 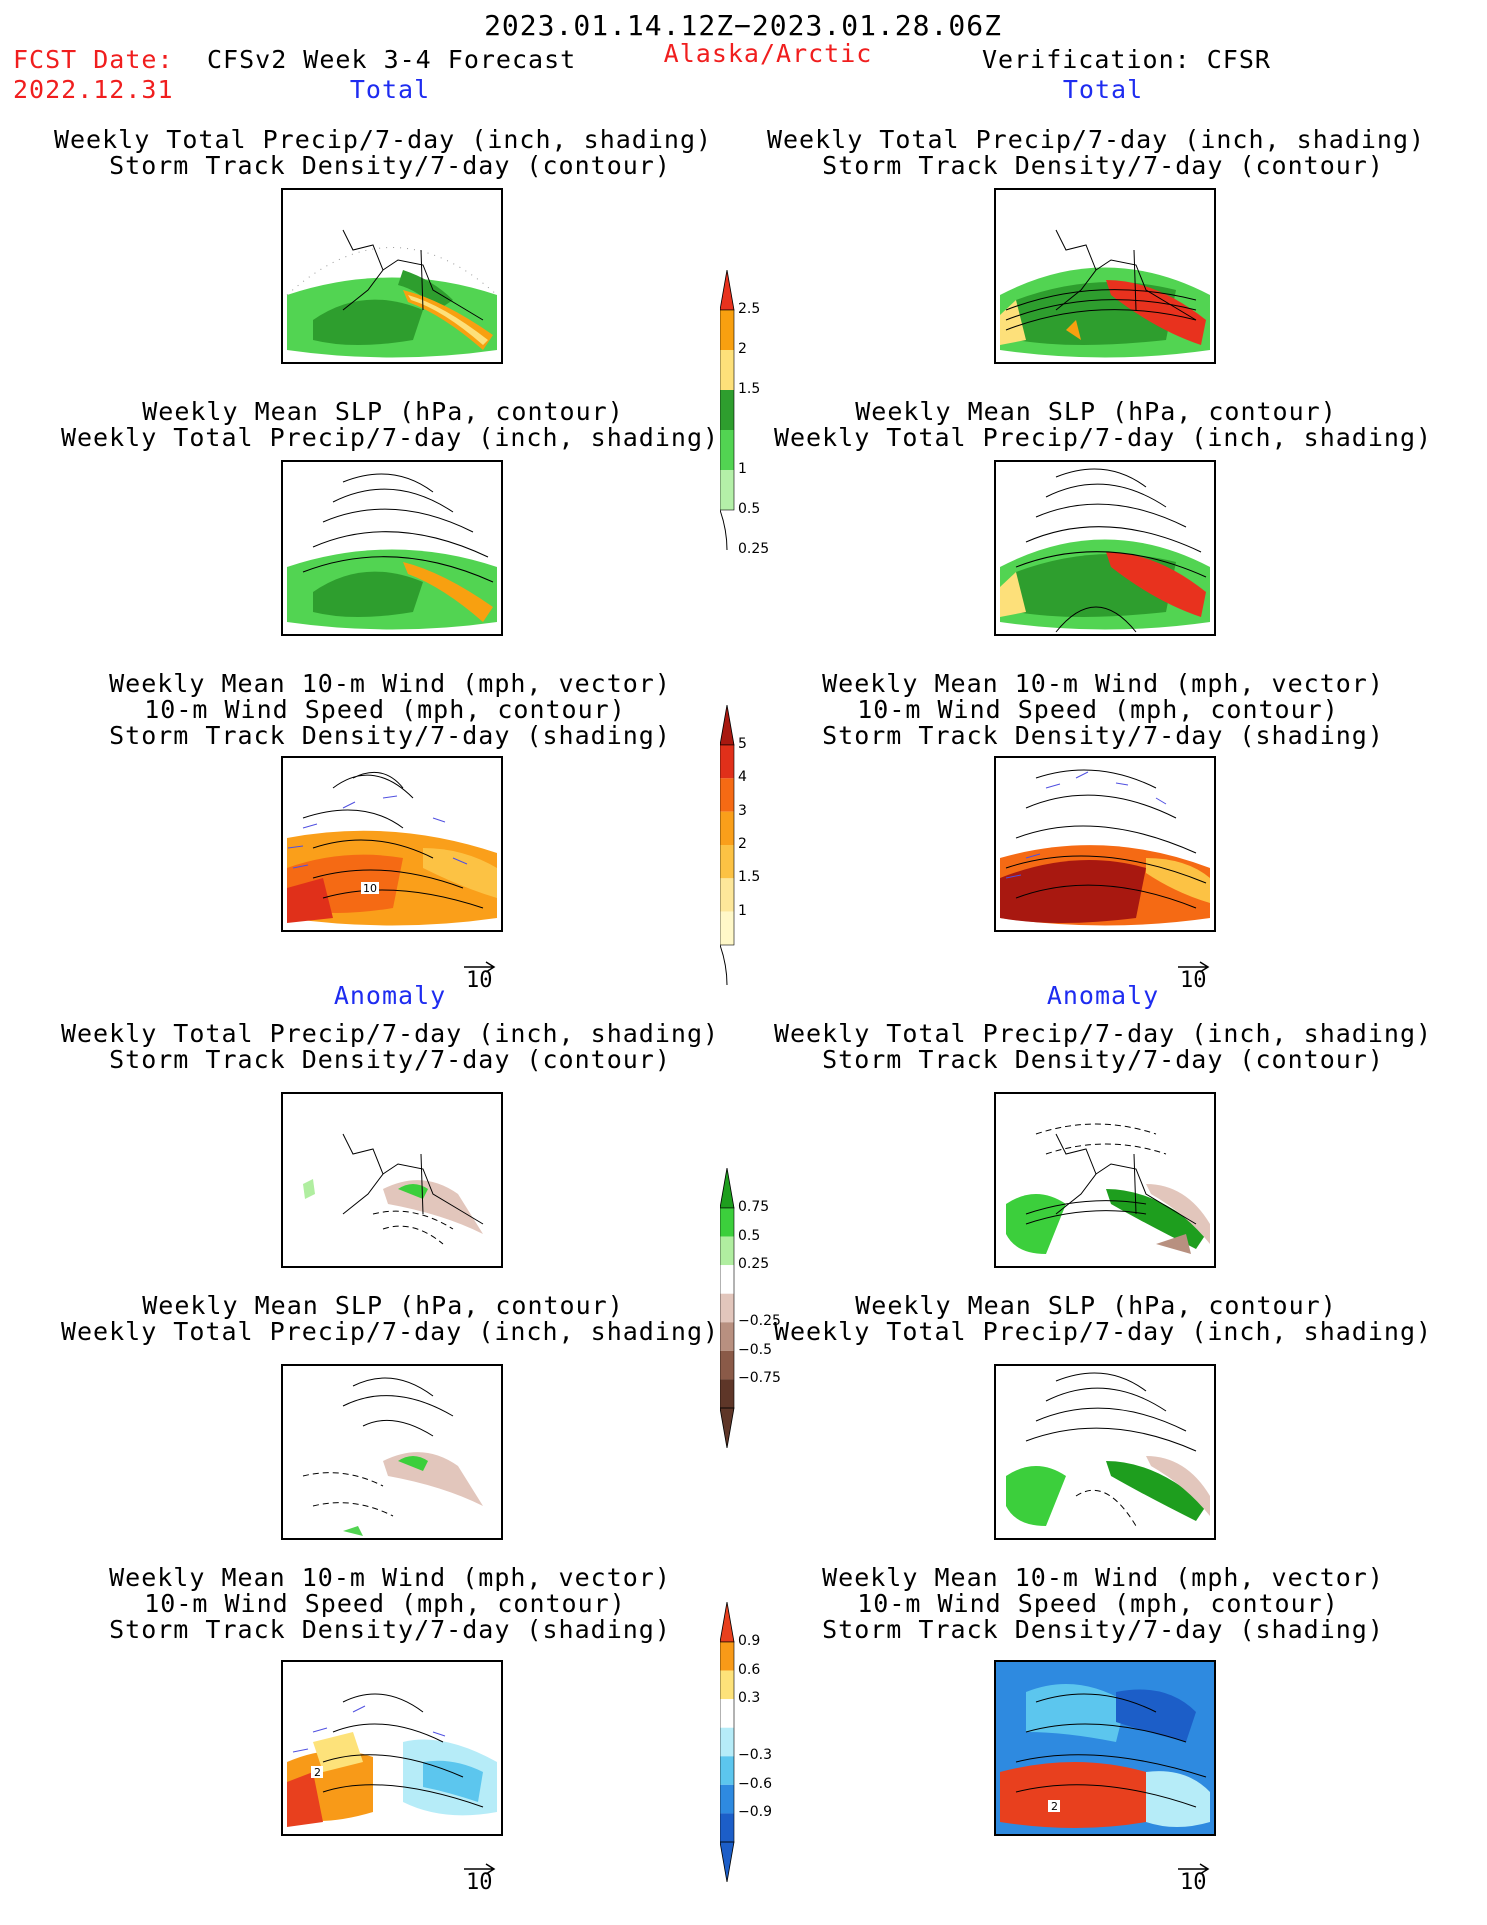 What do you see at coordinates (392, 1748) in the screenshot?
I see `map-anom-wind-forecast: 2` at bounding box center [392, 1748].